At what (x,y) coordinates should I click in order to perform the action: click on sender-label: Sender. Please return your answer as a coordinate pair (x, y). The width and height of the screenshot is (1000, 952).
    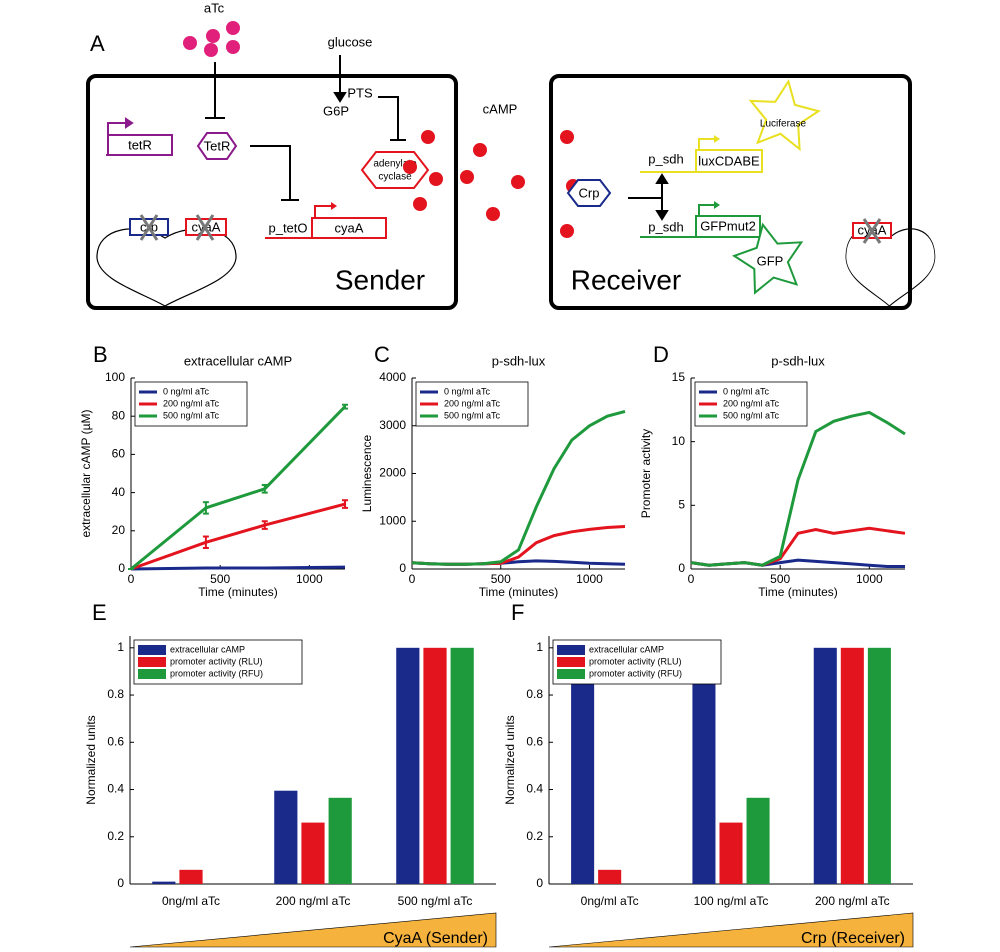
    Looking at the image, I should click on (380, 279).